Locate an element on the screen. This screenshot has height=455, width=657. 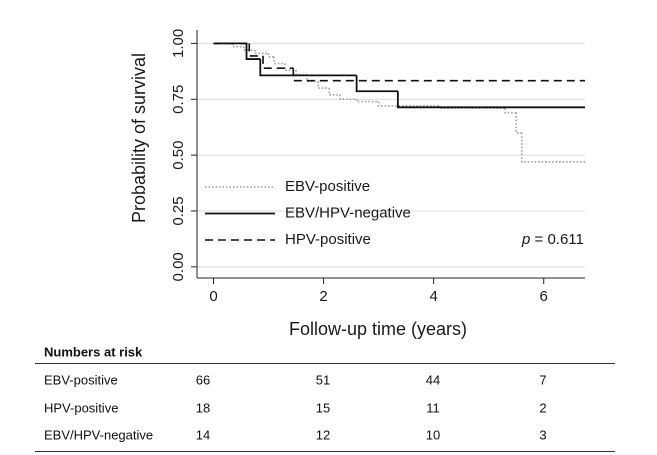
y-tick-label: 0.75 is located at coordinates (178, 99).